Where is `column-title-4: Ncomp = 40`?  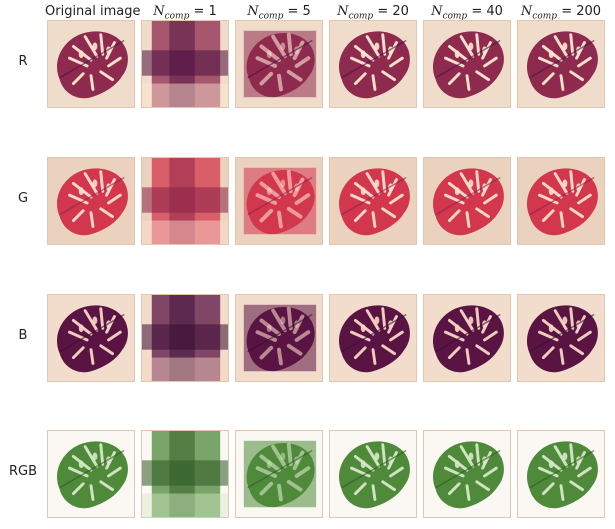 column-title-4: Ncomp = 40 is located at coordinates (467, 14).